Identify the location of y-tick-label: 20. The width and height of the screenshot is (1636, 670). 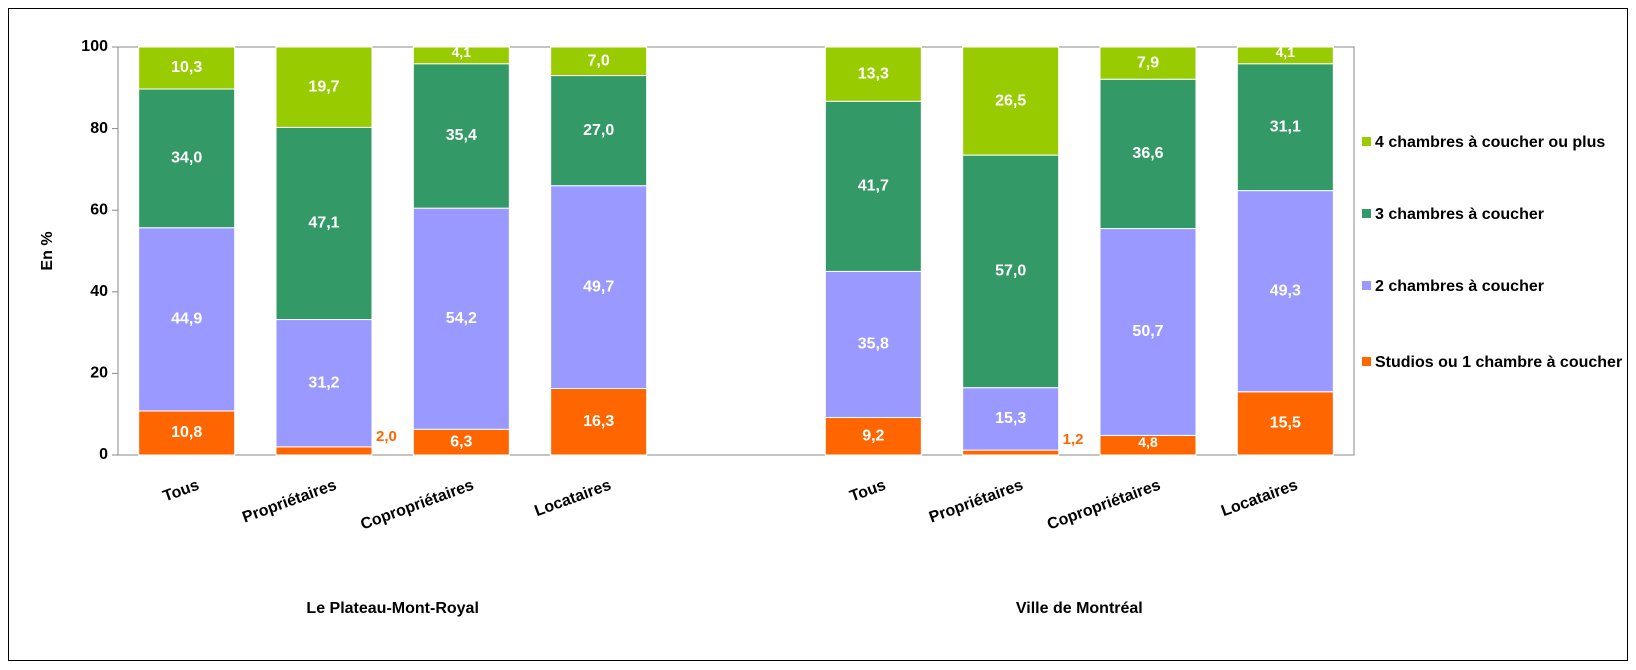
(99, 373).